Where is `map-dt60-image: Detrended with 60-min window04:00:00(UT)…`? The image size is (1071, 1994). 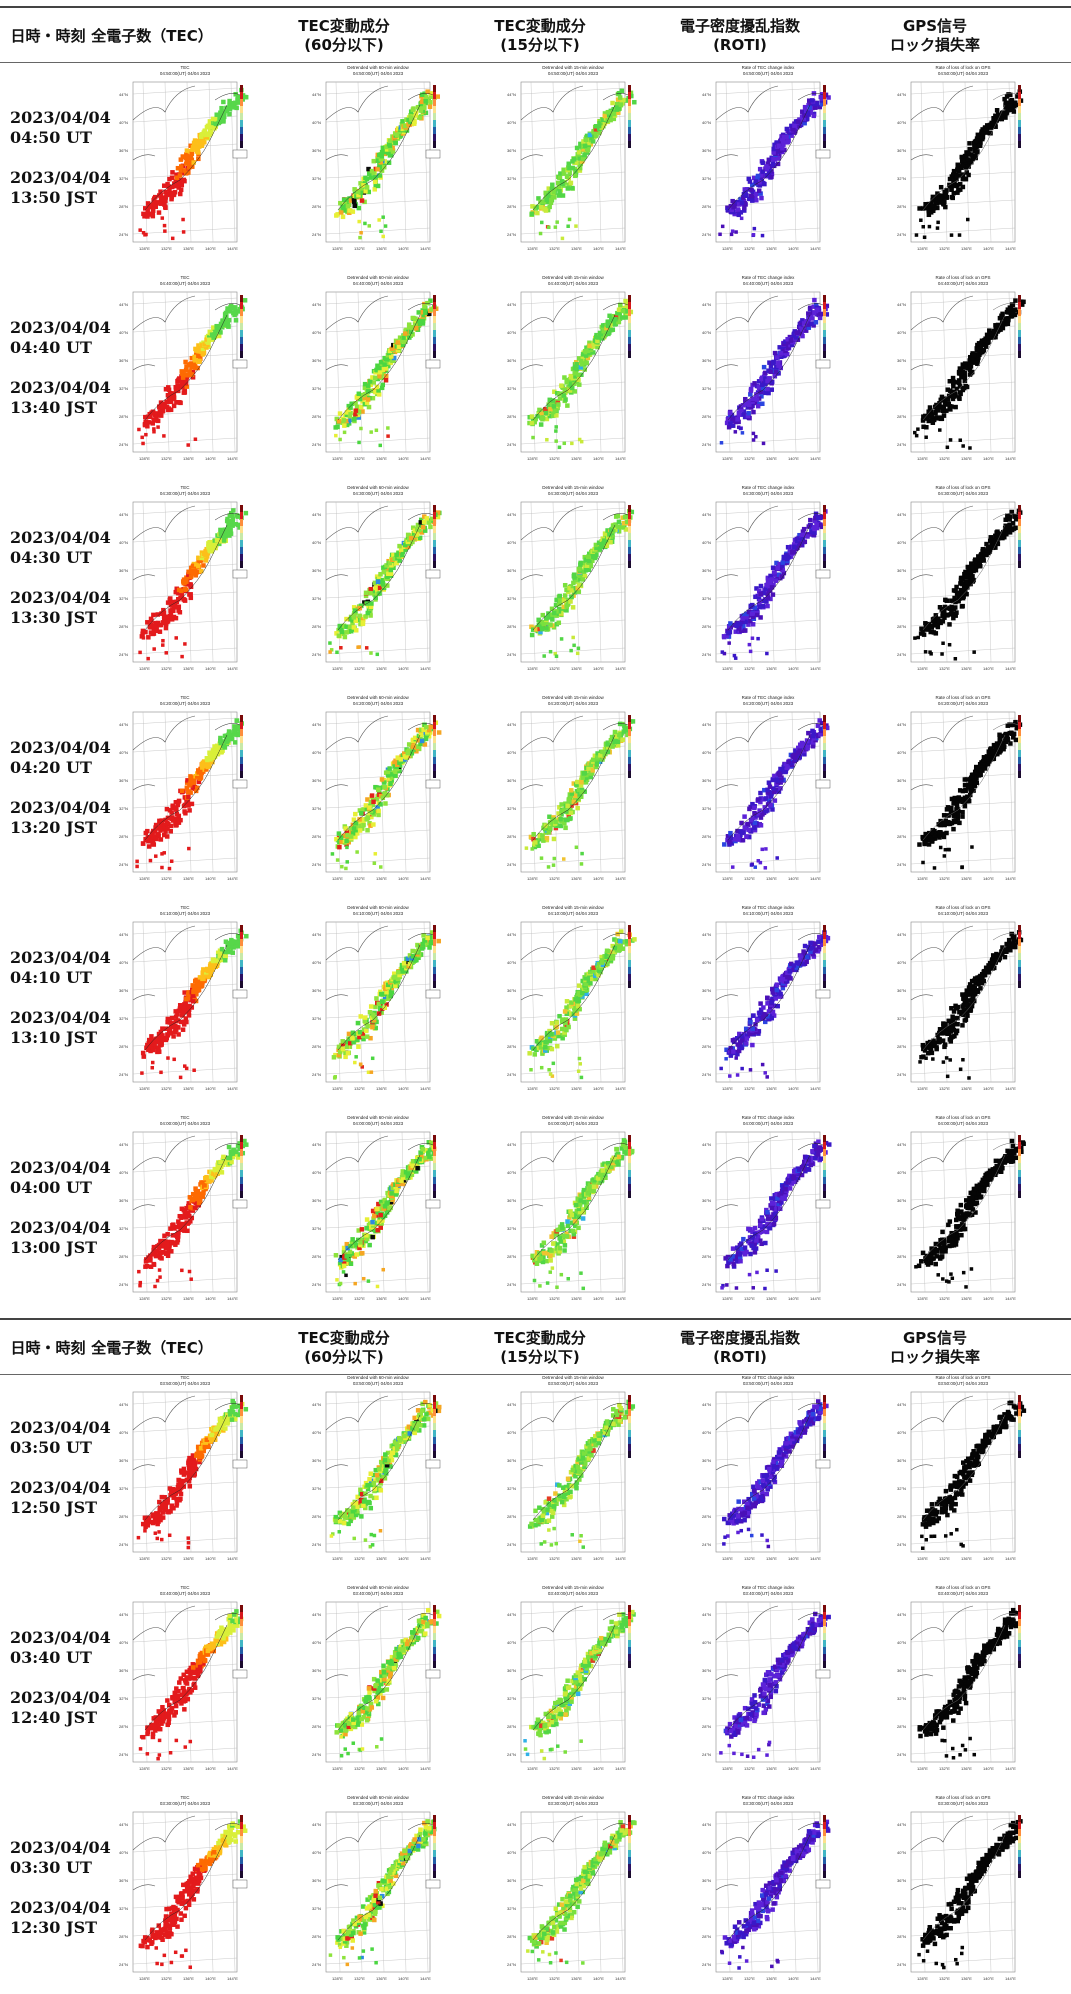 map-dt60-image: Detrended with 60-min window04:00:00(UT)… is located at coordinates (378, 1210).